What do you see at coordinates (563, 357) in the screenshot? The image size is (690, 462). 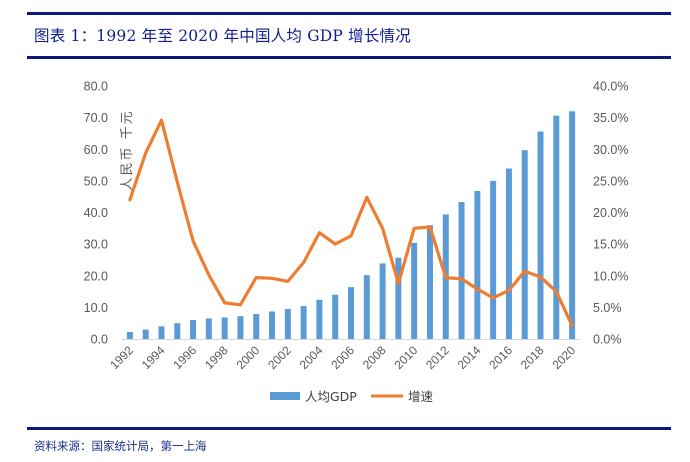 I see `x-axis-tick-label: 2020` at bounding box center [563, 357].